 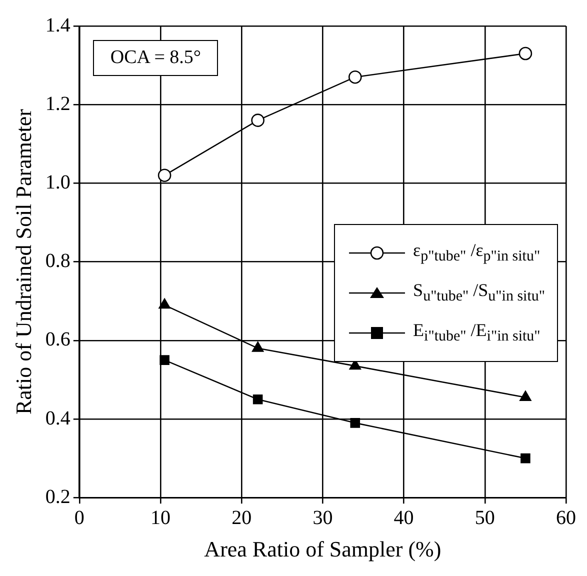 I want to click on x-tick-label: 30, so click(x=322, y=517).